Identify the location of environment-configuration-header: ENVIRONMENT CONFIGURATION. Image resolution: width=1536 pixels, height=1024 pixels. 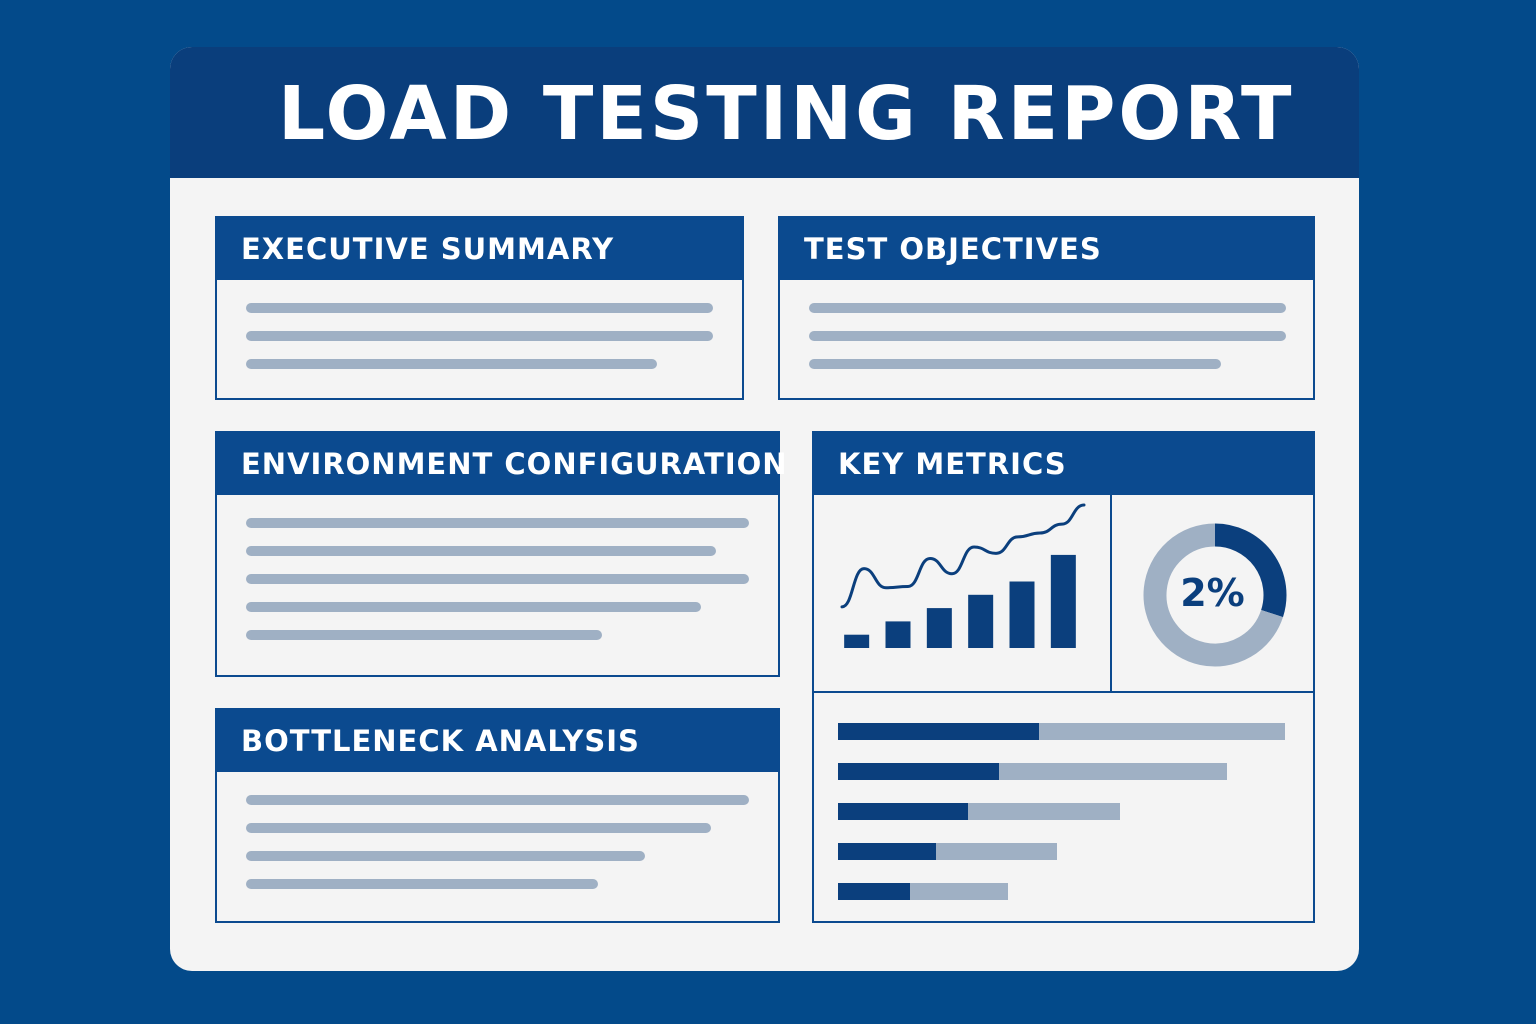
(501, 463).